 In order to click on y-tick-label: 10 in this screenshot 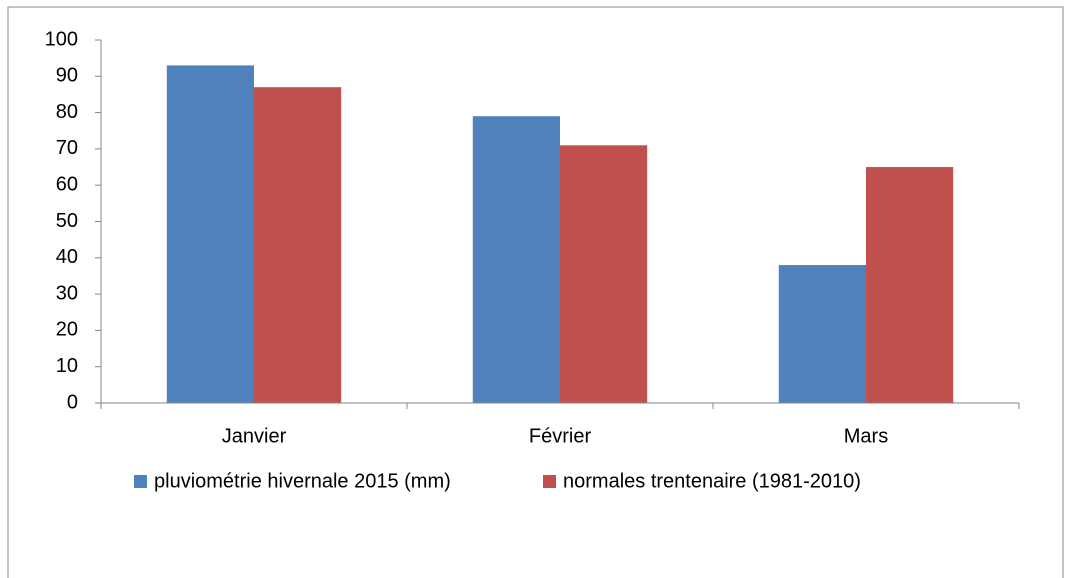, I will do `click(67, 366)`.